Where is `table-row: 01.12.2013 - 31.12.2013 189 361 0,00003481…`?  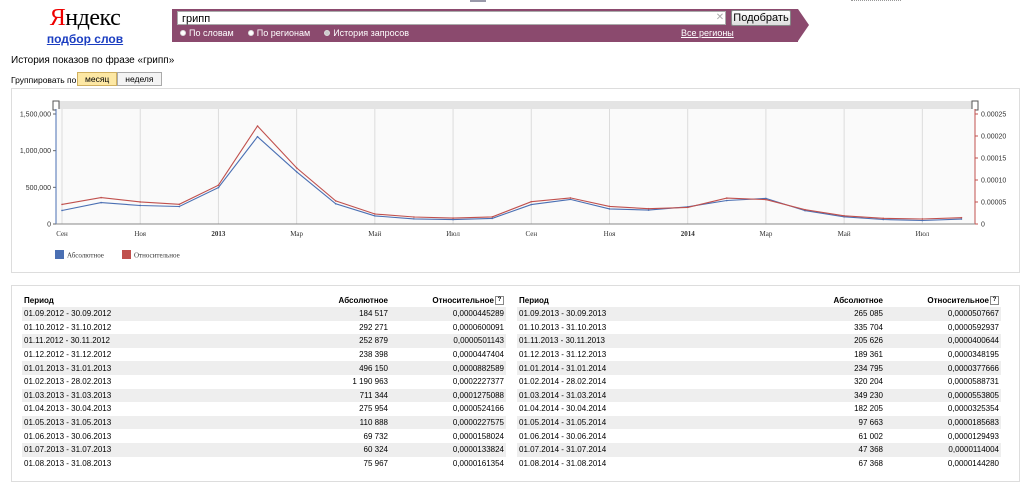
table-row: 01.12.2013 - 31.12.2013 189 361 0,00003481… is located at coordinates (759, 355).